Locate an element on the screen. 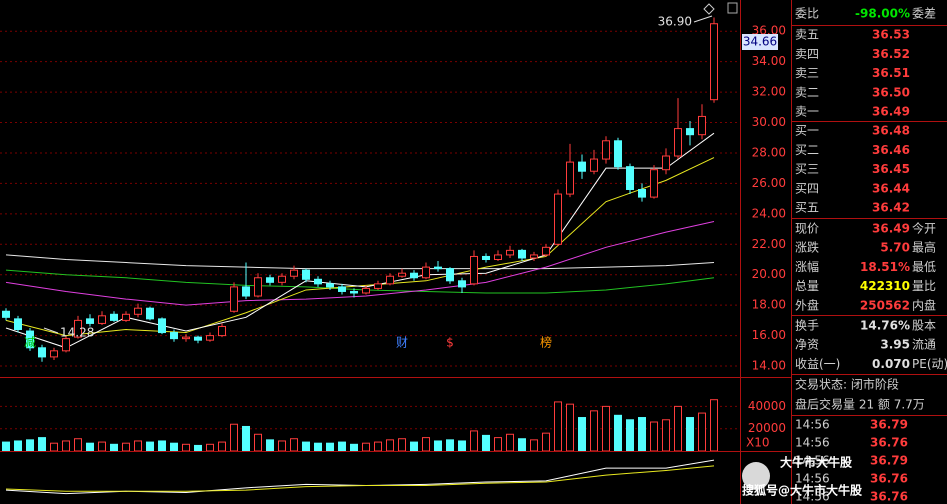  watermark-logo is located at coordinates (756, 476).